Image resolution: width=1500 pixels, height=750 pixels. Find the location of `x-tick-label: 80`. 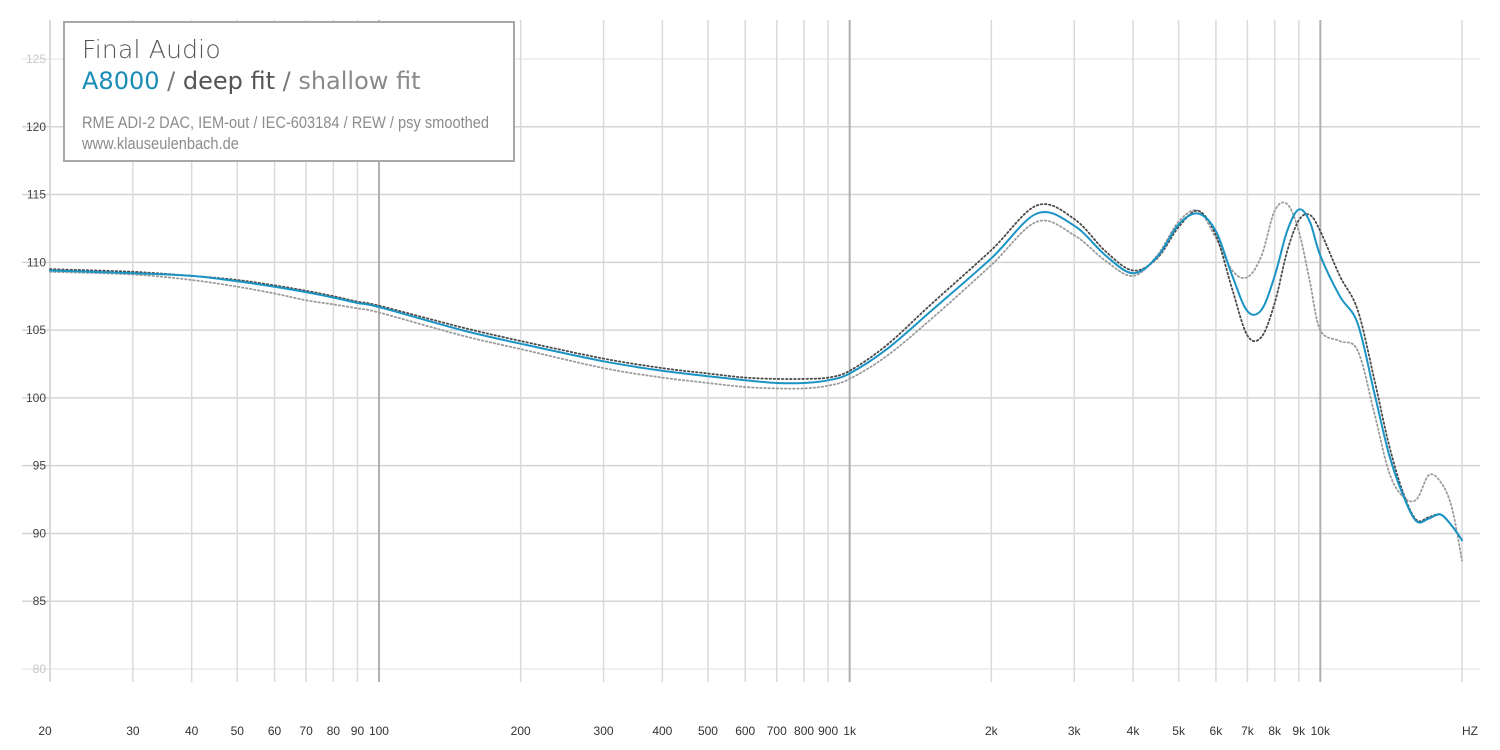

x-tick-label: 80 is located at coordinates (334, 731).